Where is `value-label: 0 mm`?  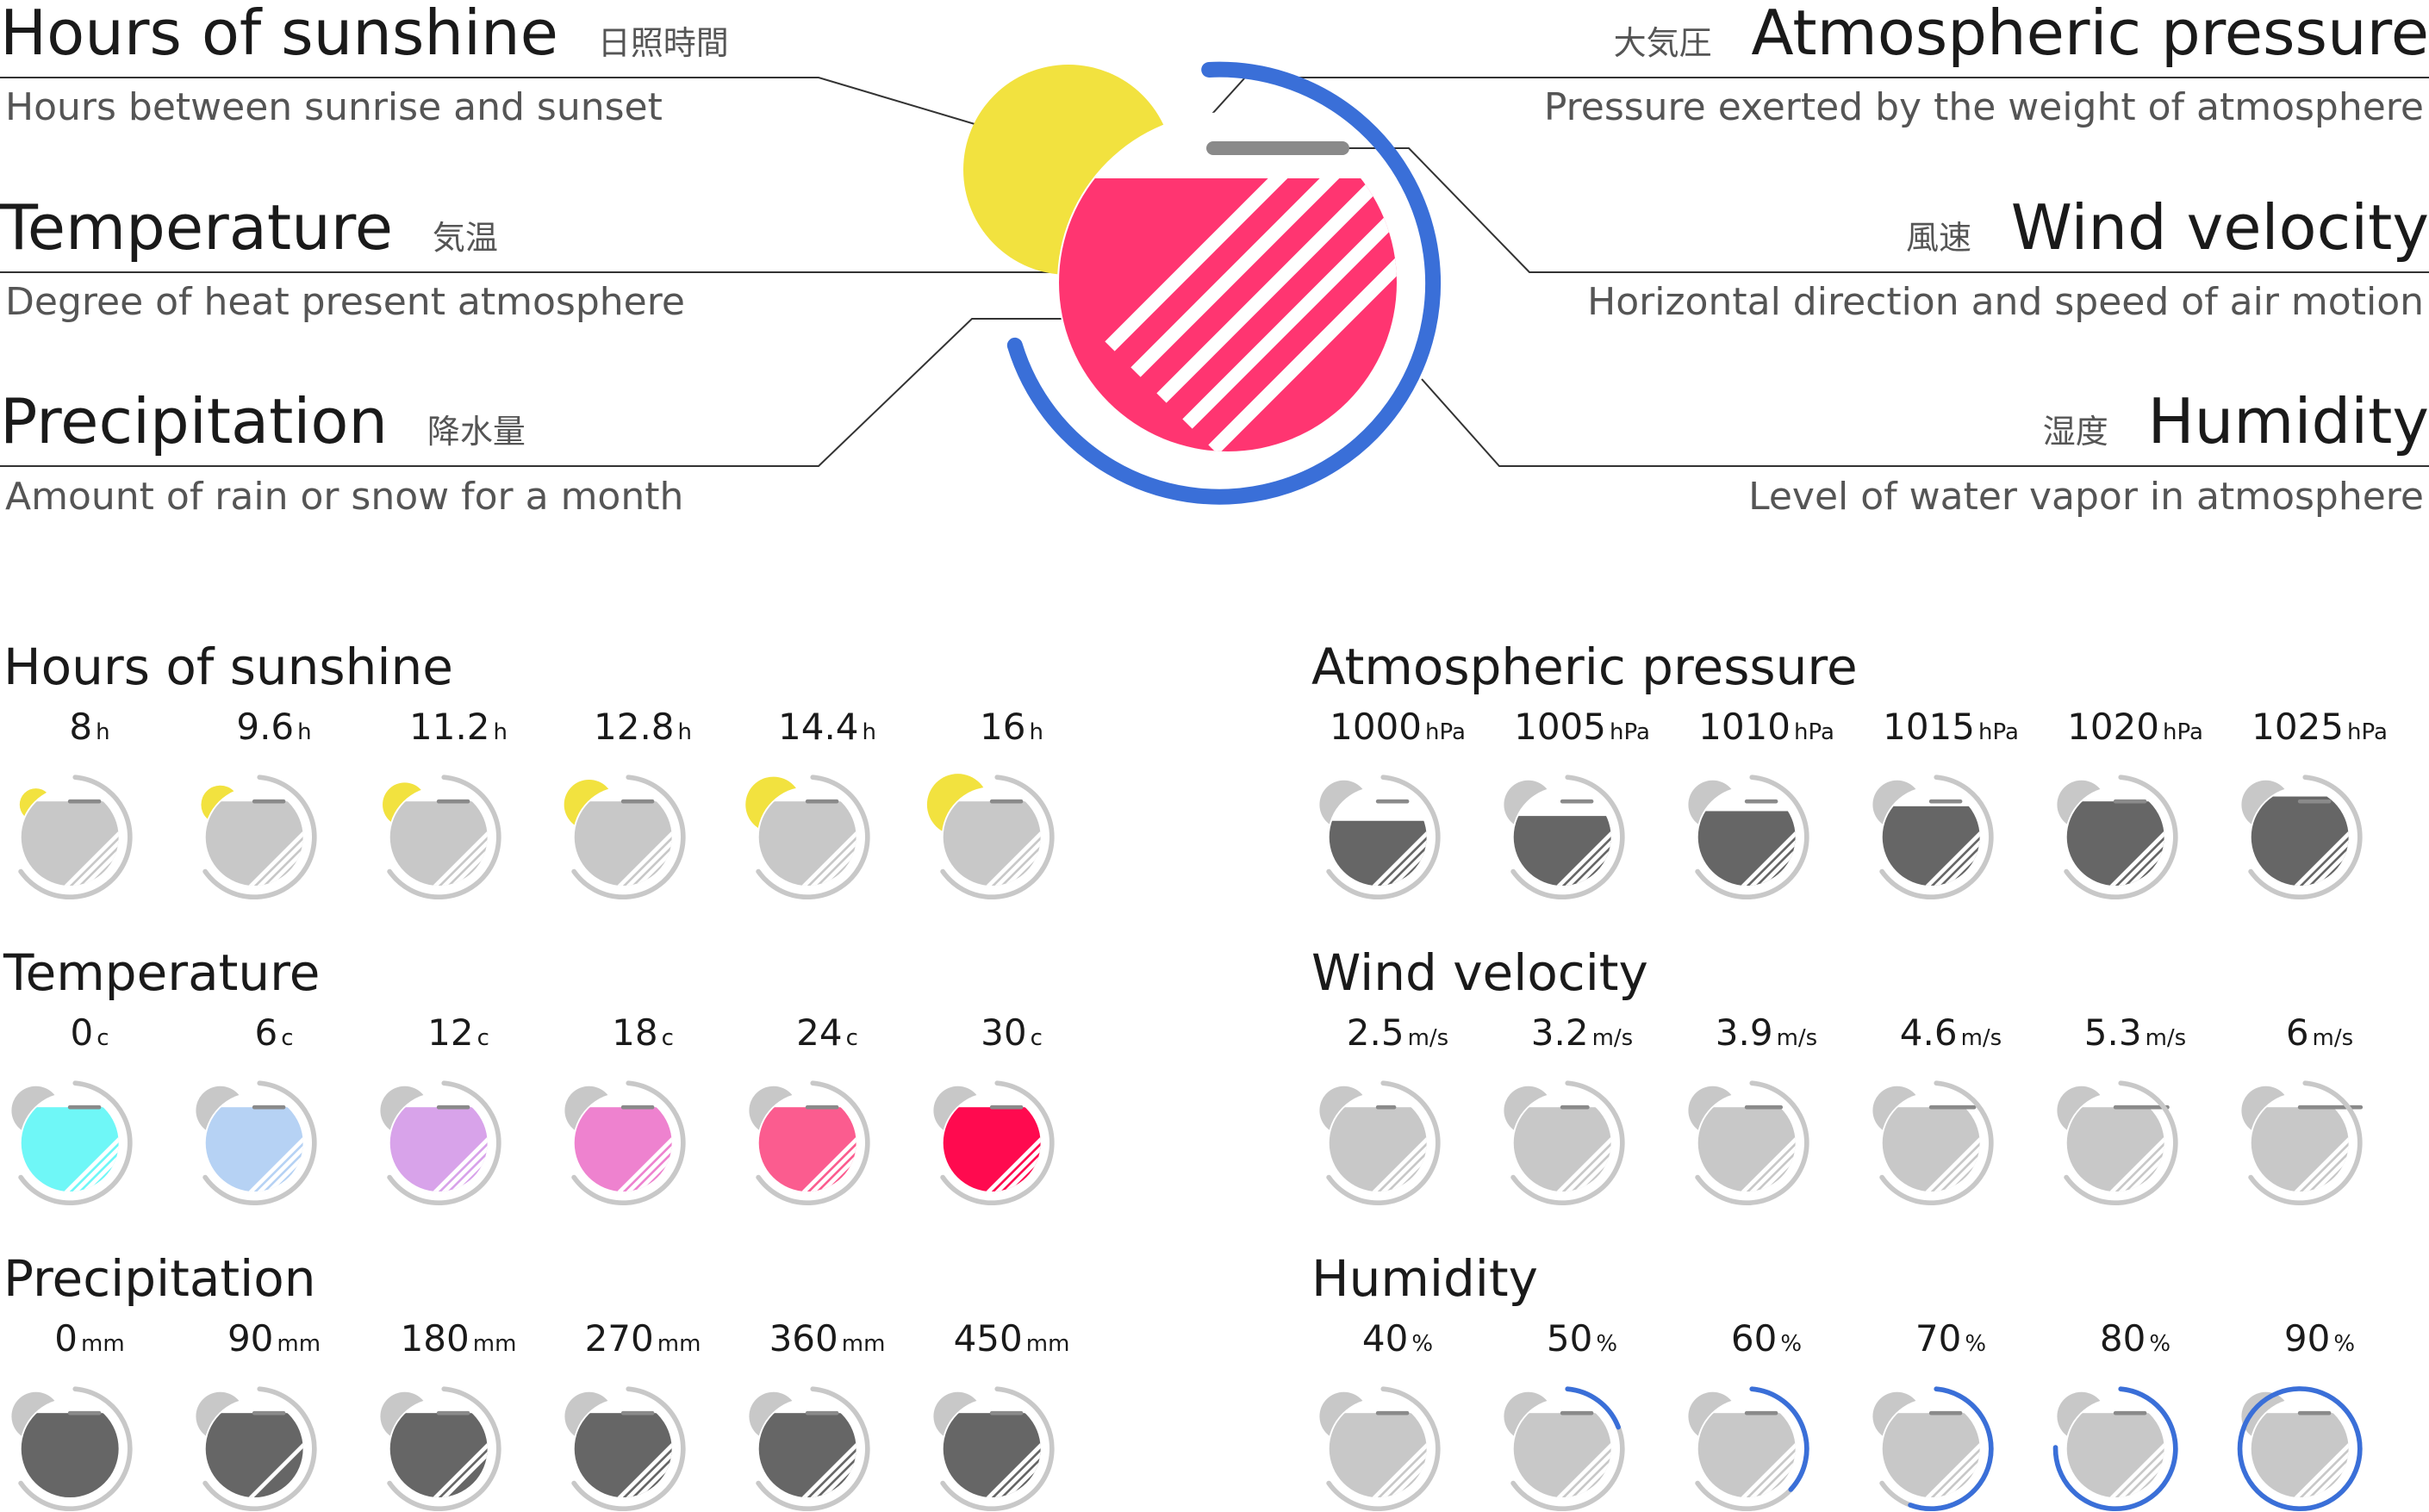 value-label: 0 mm is located at coordinates (90, 1339).